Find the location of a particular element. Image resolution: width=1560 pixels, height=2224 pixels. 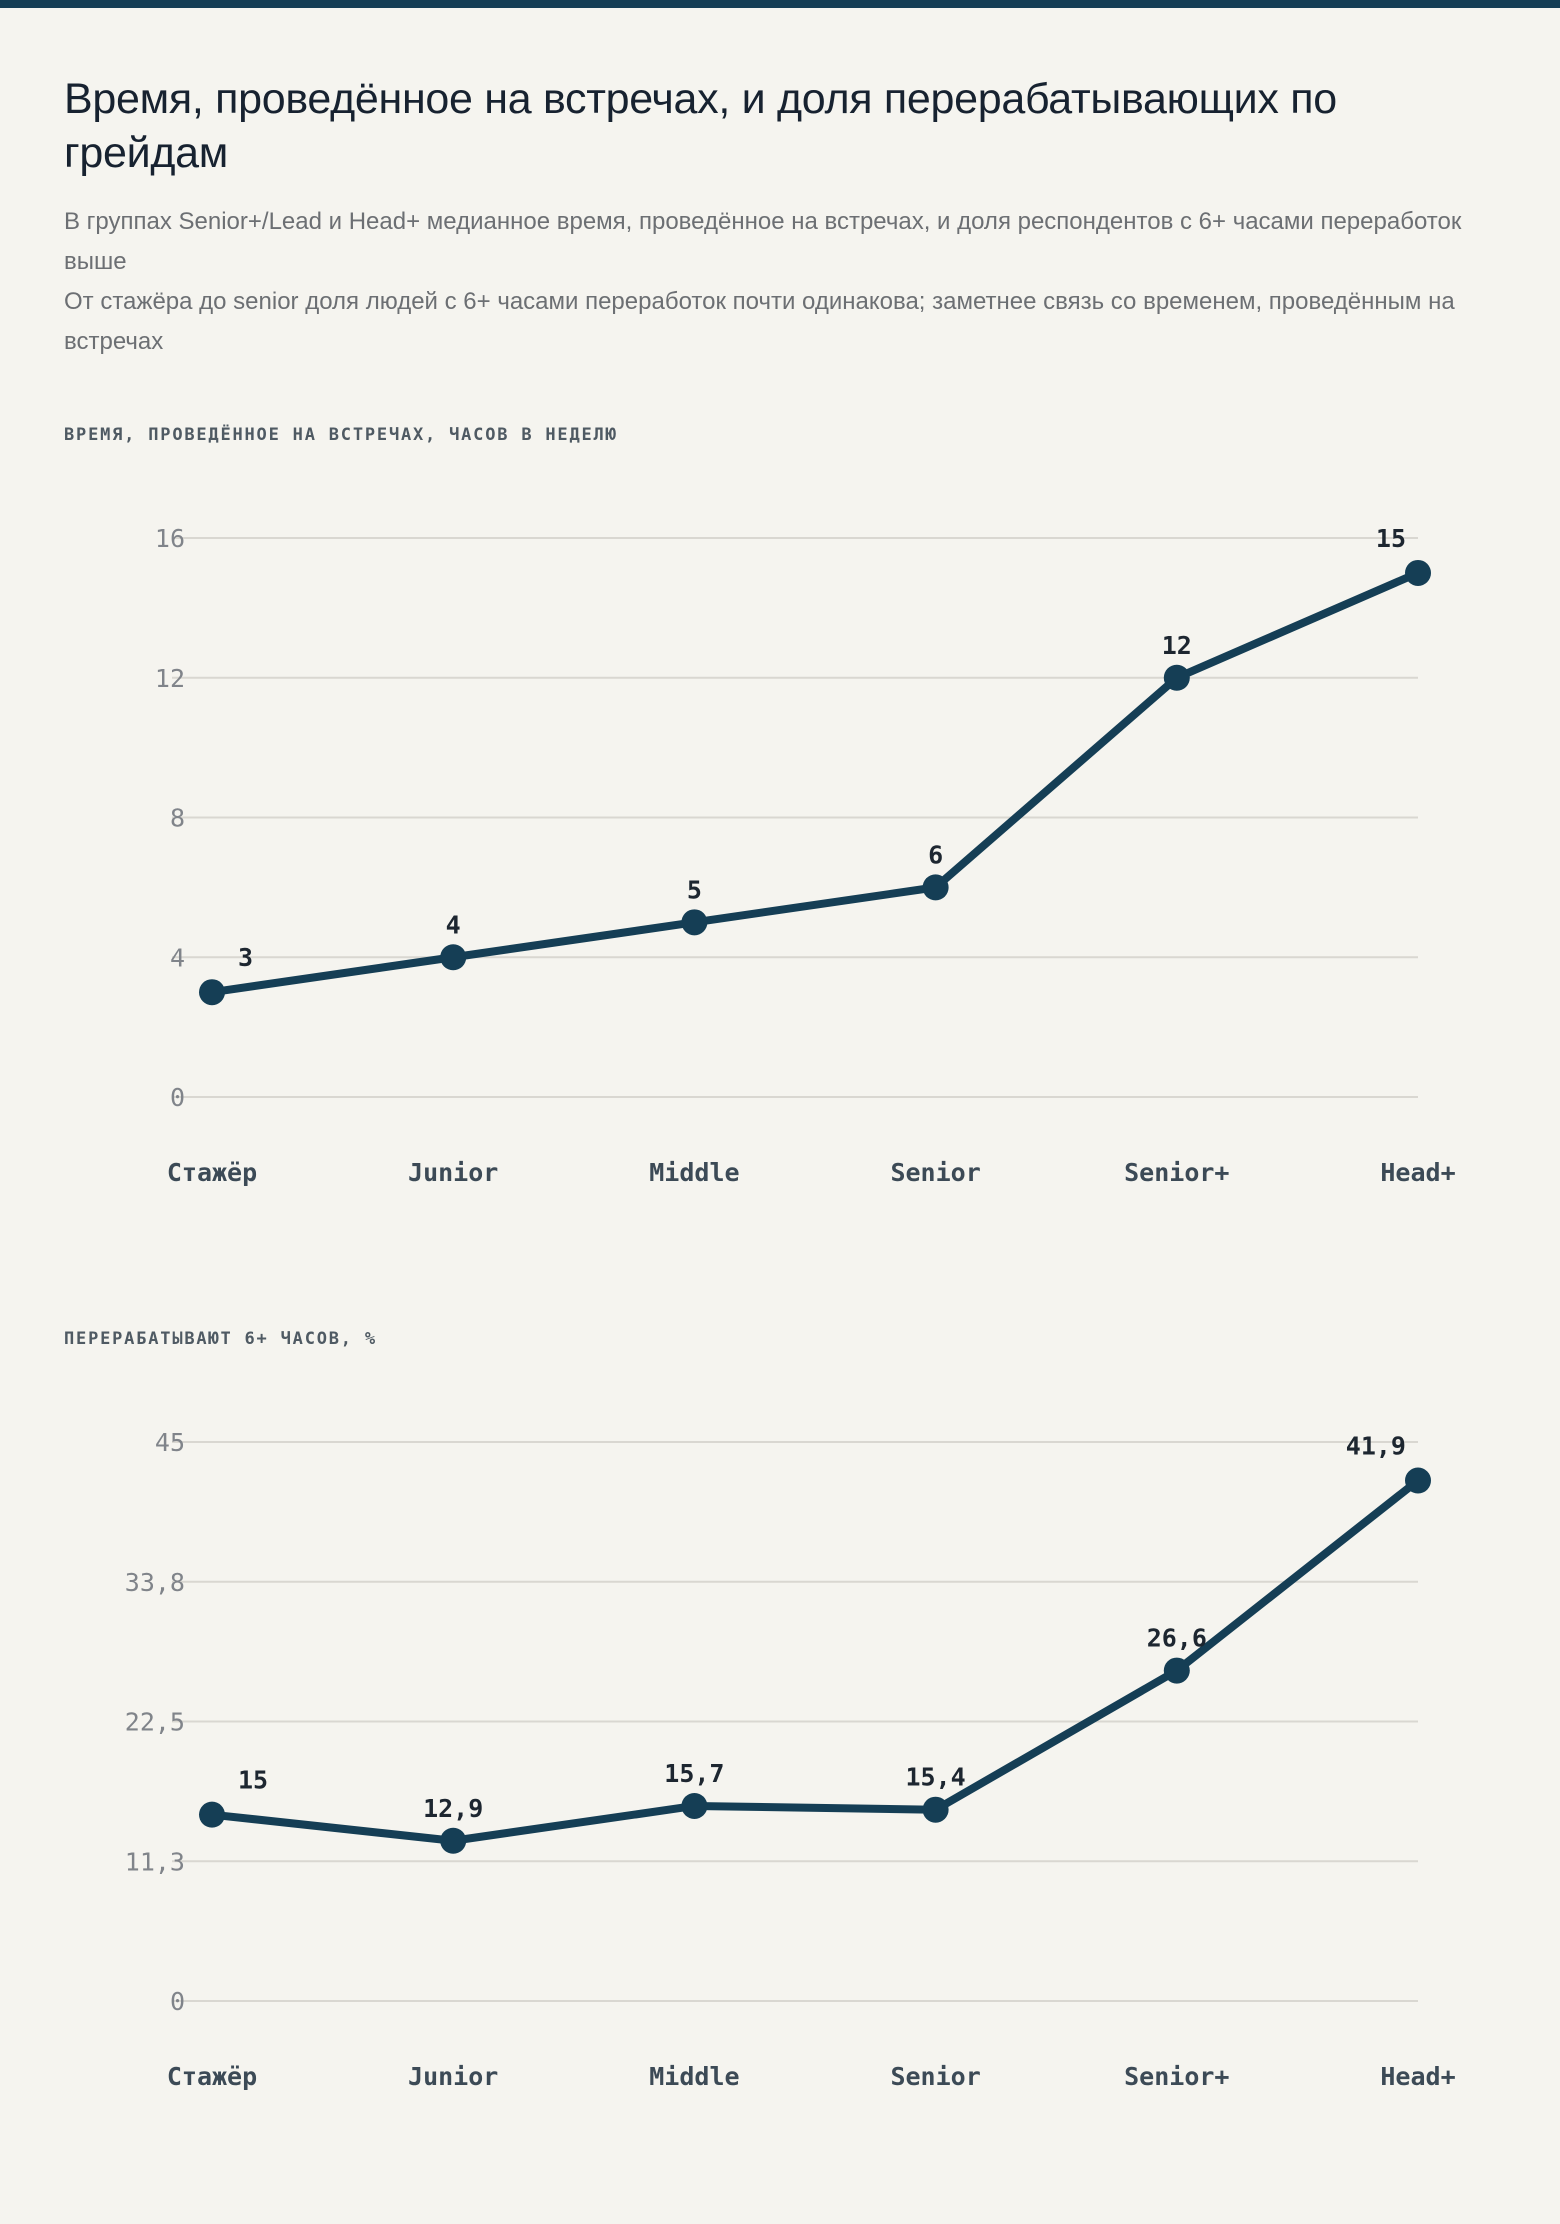

y-tick-label: 45 is located at coordinates (170, 1442).